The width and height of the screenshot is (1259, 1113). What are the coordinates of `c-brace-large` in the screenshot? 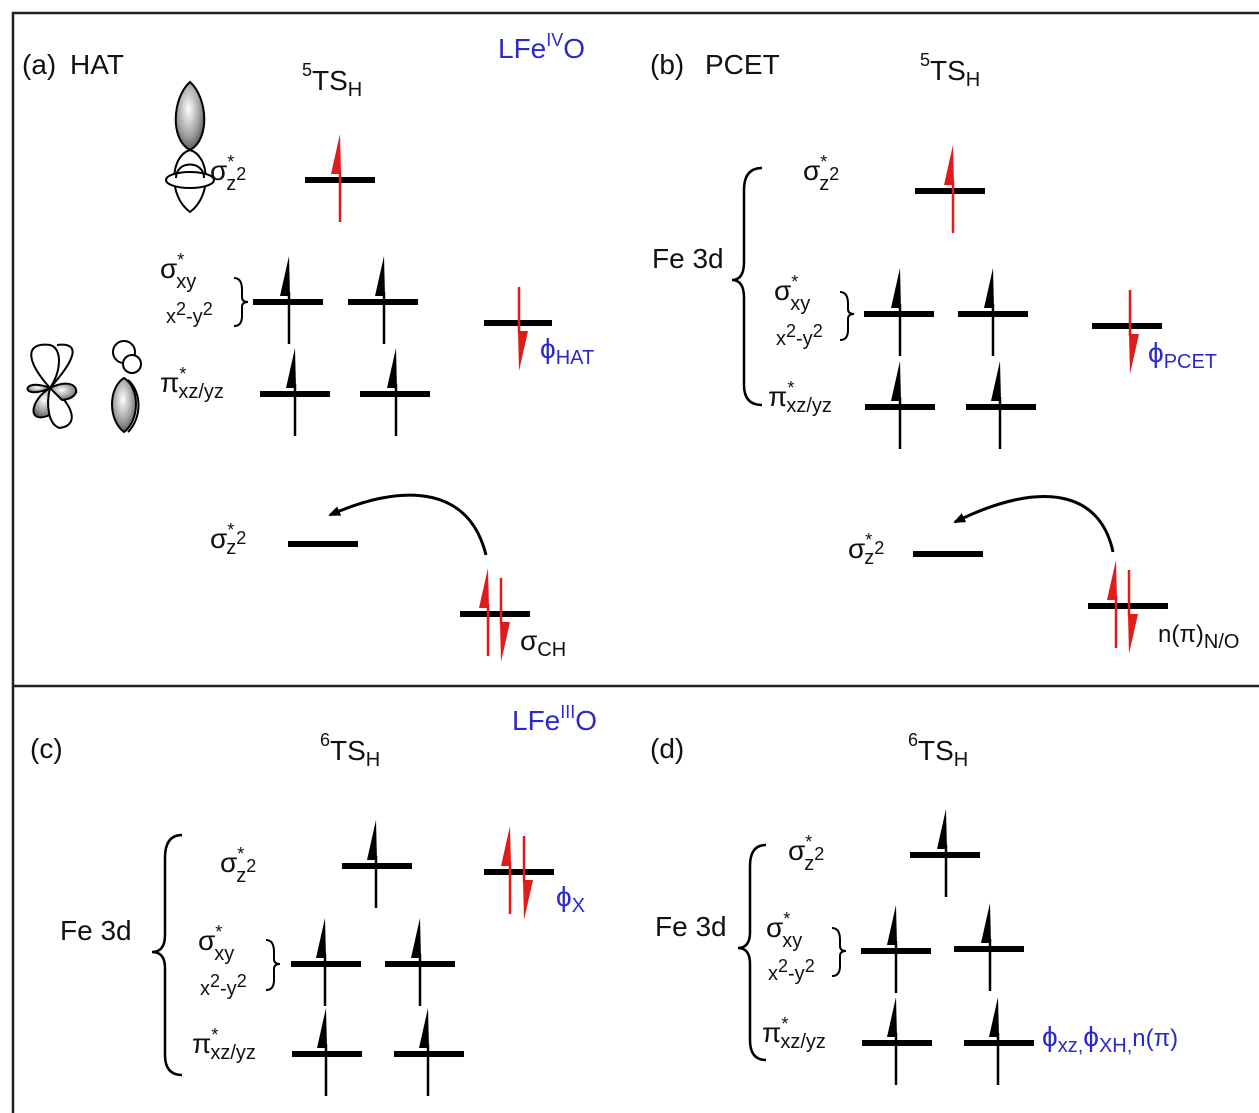 It's located at (167, 955).